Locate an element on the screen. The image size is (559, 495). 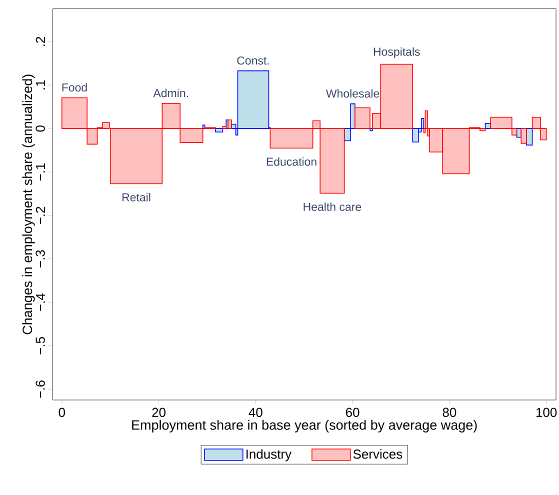
y-tick-label: 0 is located at coordinates (40, 128).